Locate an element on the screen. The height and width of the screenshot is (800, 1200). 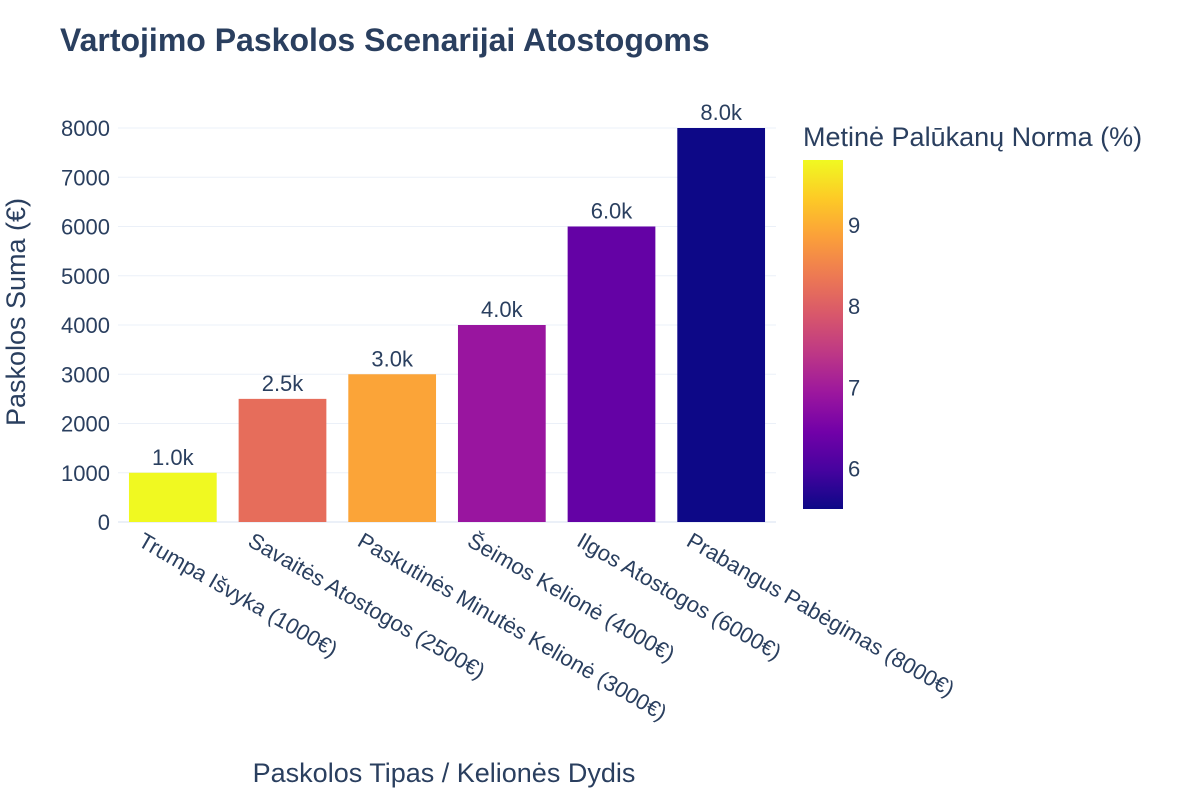
y-tick-label: 3000 is located at coordinates (85, 374).